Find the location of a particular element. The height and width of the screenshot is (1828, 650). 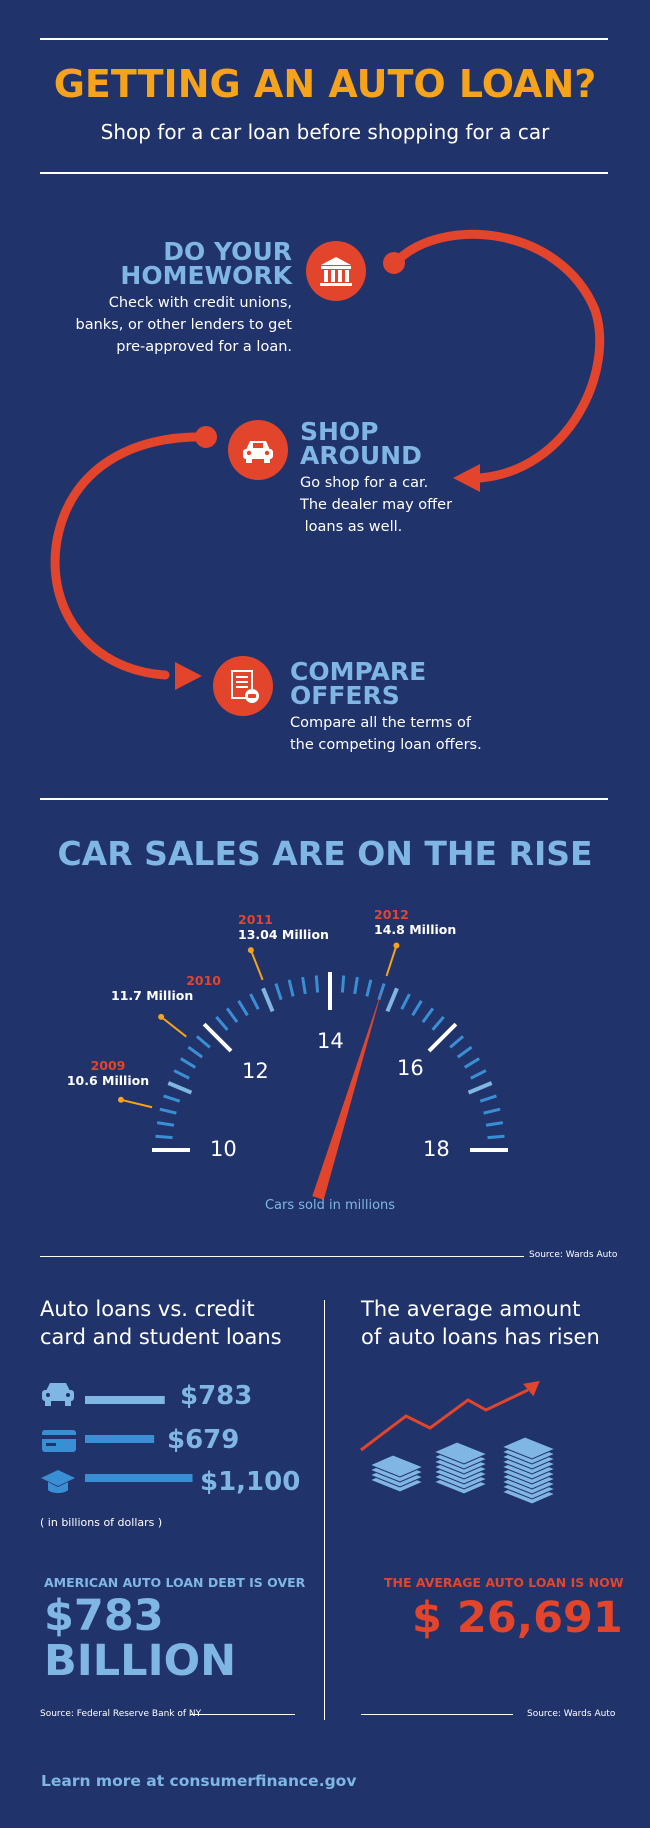

column-heading: The average amount is located at coordinates (471, 1309).